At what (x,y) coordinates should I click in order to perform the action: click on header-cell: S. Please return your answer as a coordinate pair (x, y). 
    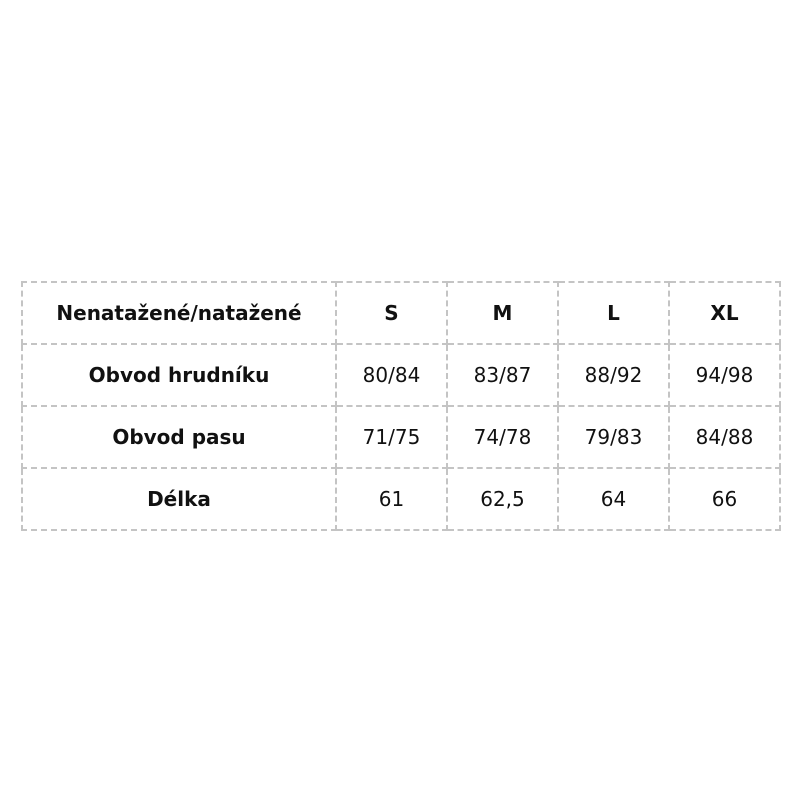
    Looking at the image, I should click on (391, 313).